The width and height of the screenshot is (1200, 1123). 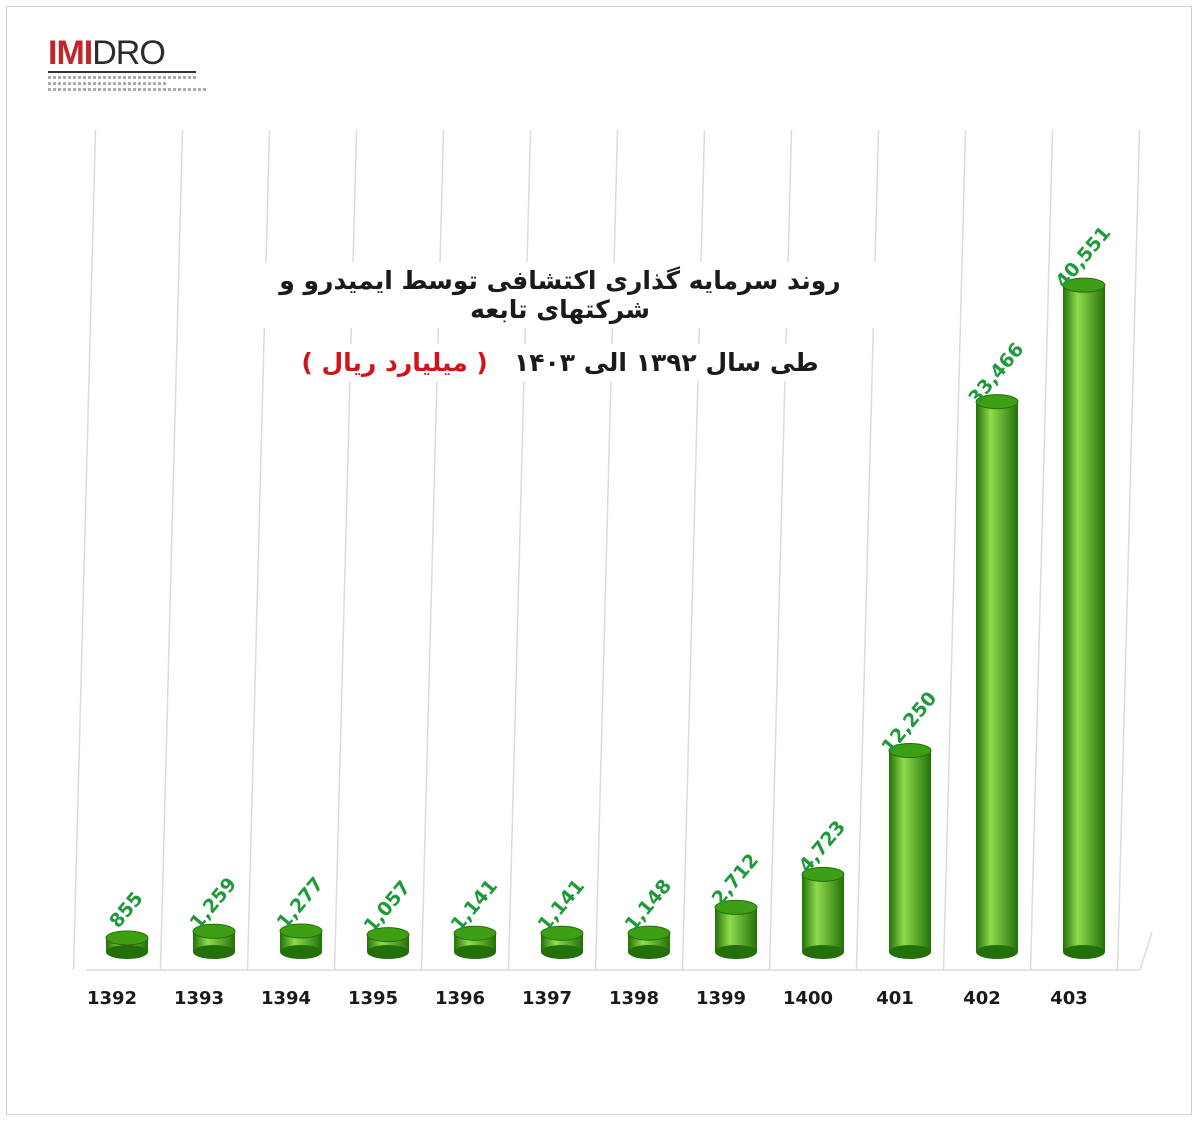 What do you see at coordinates (286, 998) in the screenshot?
I see `x-tick-label: 1394` at bounding box center [286, 998].